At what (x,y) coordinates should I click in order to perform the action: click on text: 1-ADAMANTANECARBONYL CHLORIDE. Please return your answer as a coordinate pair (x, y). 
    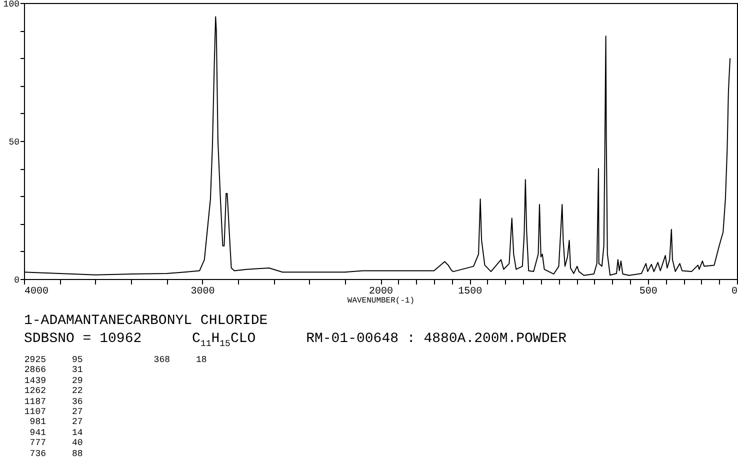
    Looking at the image, I should click on (146, 321).